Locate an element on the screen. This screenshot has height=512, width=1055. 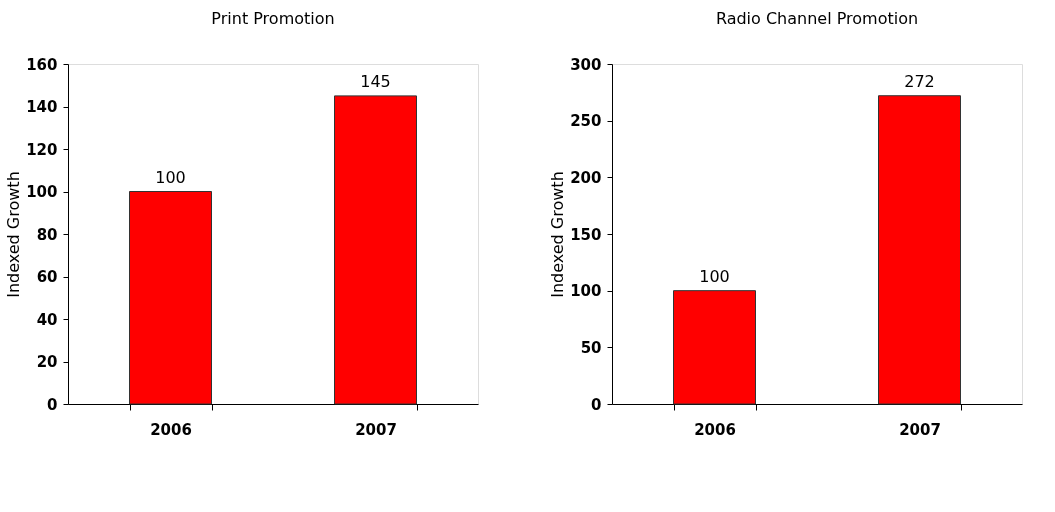
data-label: 145 is located at coordinates (375, 81).